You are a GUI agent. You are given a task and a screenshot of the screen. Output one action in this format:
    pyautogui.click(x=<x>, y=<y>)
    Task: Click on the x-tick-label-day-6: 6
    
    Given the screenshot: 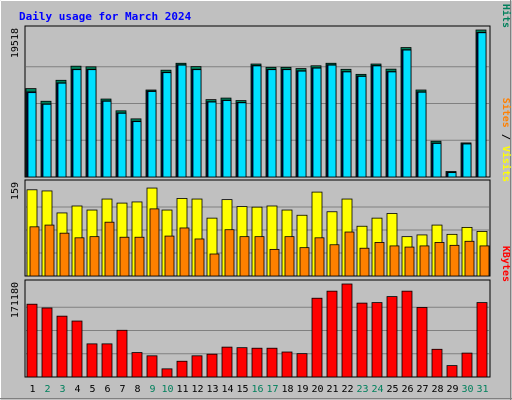 What is the action you would take?
    pyautogui.click(x=107, y=389)
    